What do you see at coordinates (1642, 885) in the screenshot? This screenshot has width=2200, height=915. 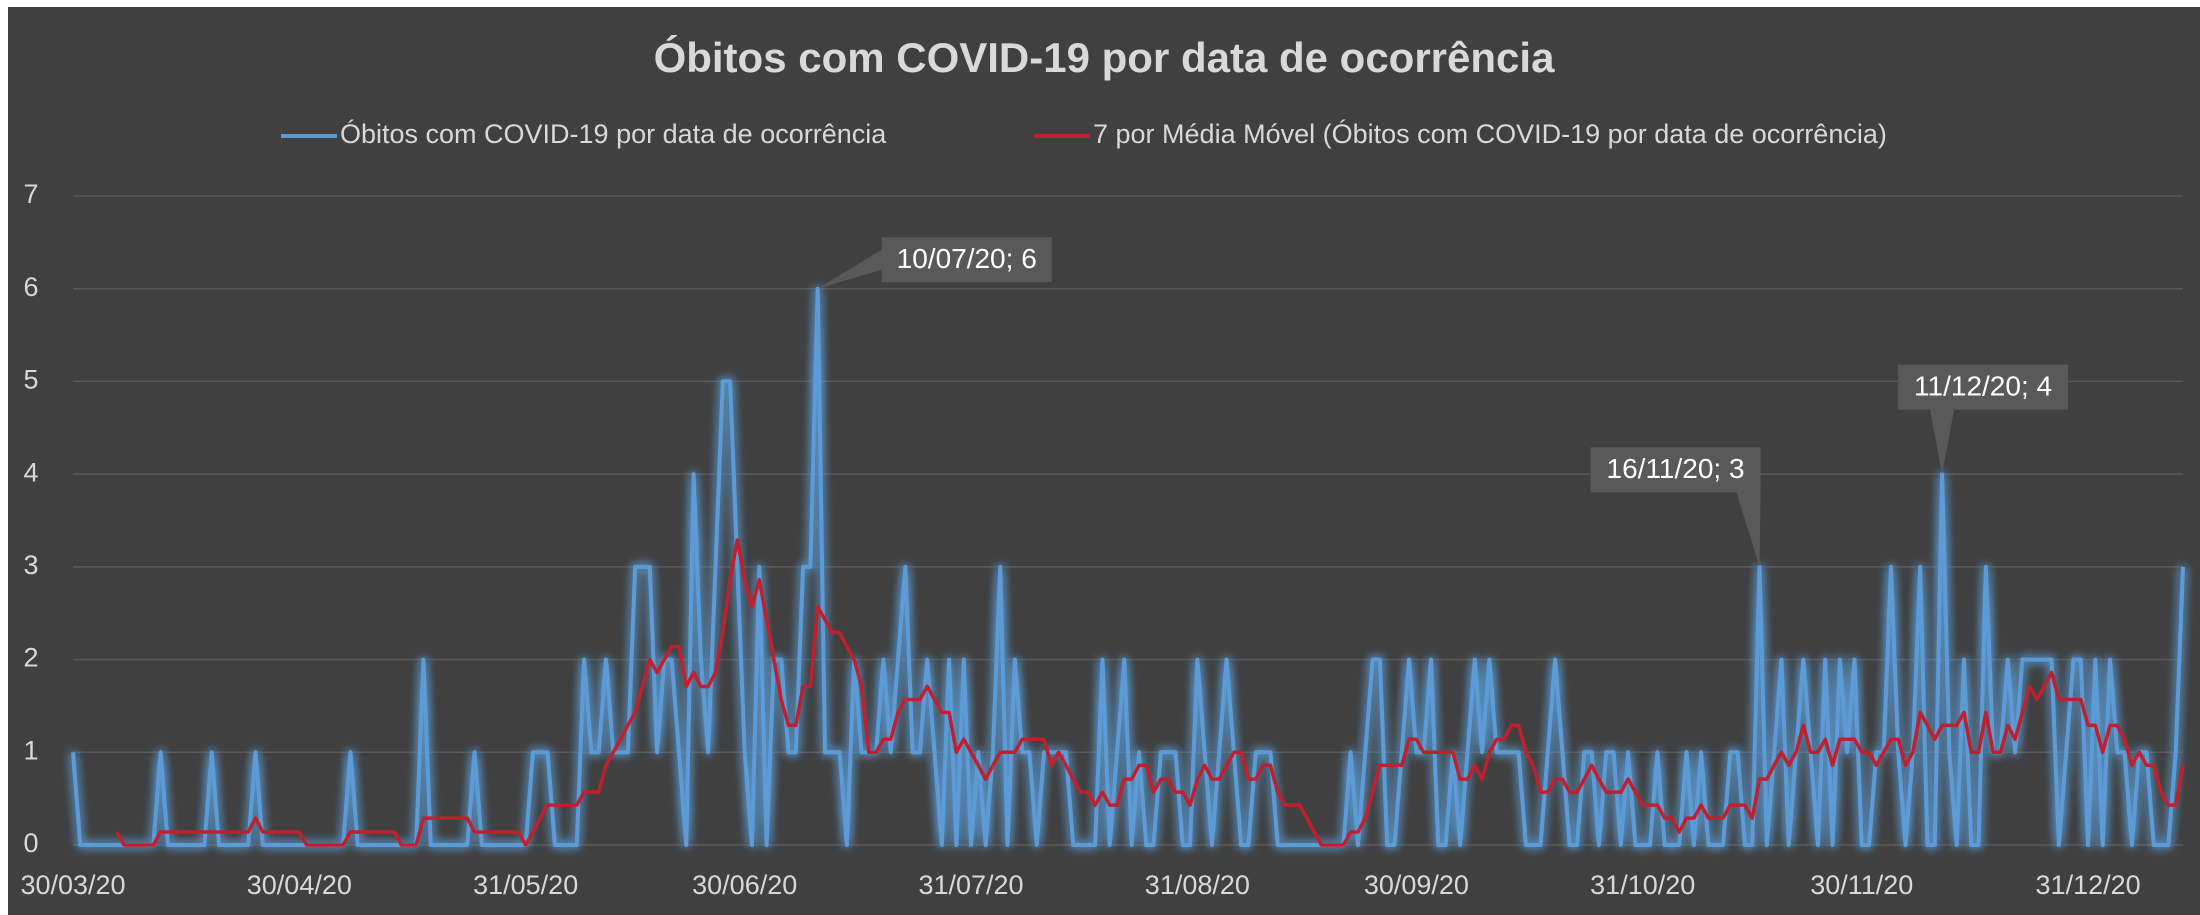 I see `x-tick-label: 31/10/20` at bounding box center [1642, 885].